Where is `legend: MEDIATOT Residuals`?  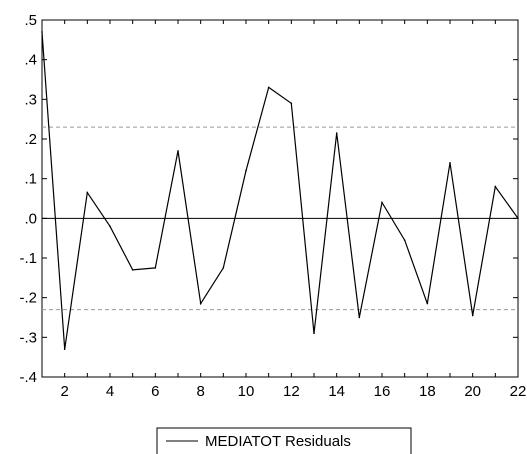 legend: MEDIATOT Residuals is located at coordinates (284, 440).